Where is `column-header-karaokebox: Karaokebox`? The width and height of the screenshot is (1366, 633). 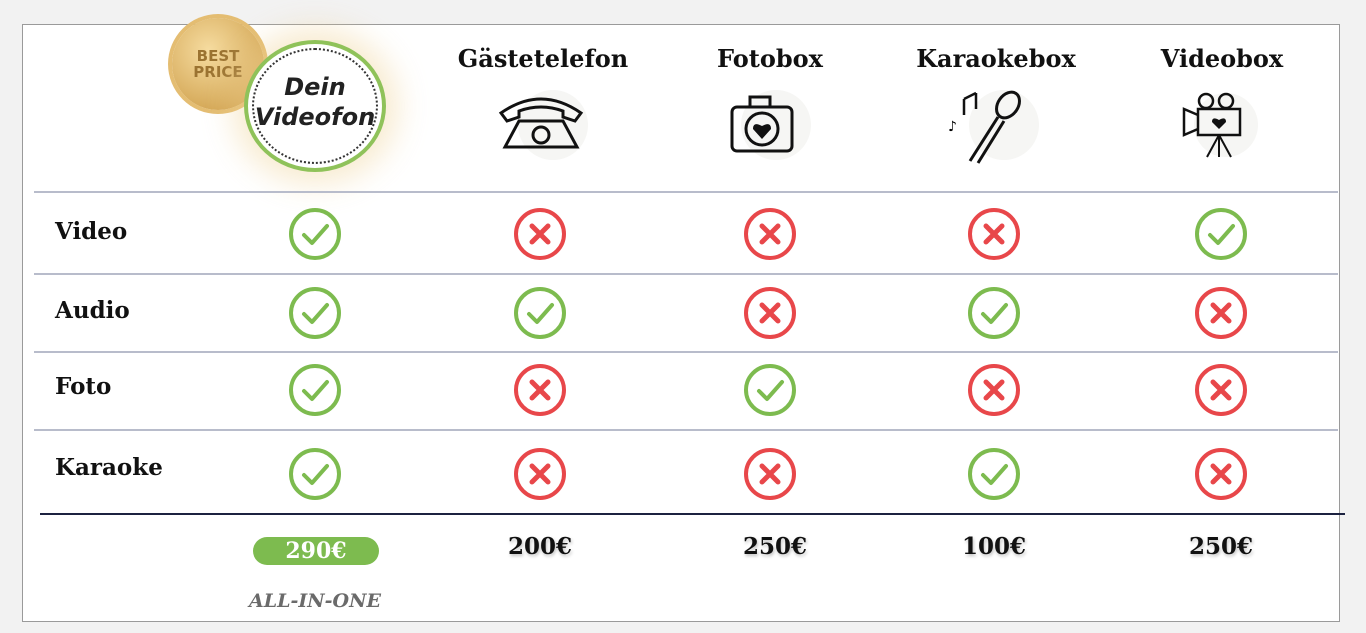 column-header-karaokebox: Karaokebox is located at coordinates (996, 58).